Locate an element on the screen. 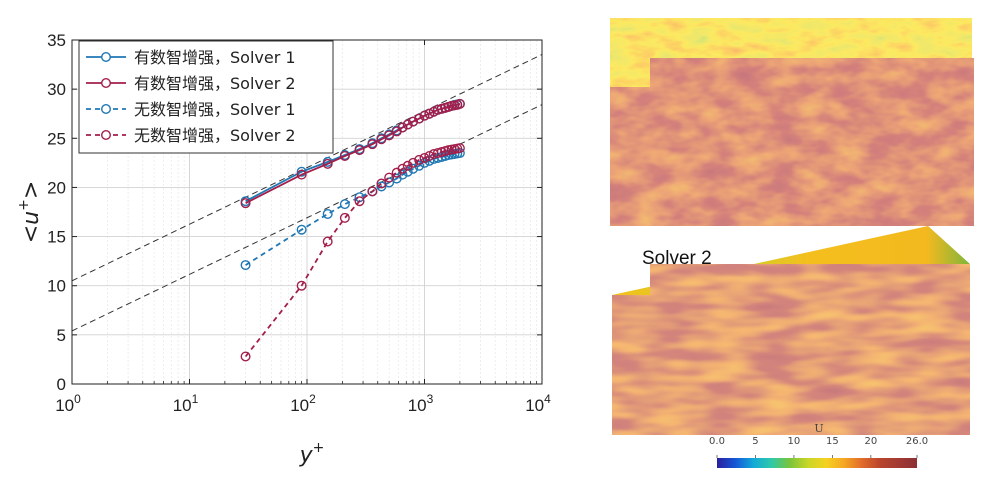 The image size is (987, 486). legend-entry: 有数智增强，Solver 2 is located at coordinates (191, 83).